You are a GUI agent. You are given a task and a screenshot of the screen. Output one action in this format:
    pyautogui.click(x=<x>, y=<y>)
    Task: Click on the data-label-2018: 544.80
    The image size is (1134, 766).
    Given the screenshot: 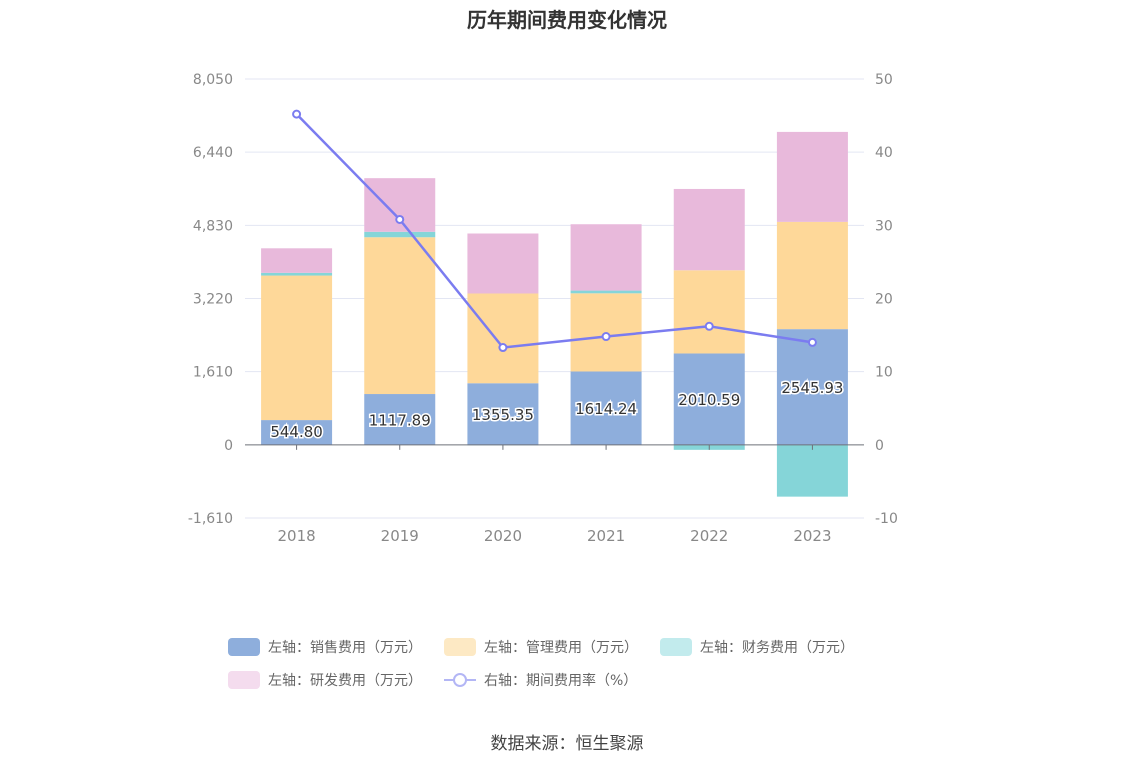 What is the action you would take?
    pyautogui.click(x=296, y=432)
    